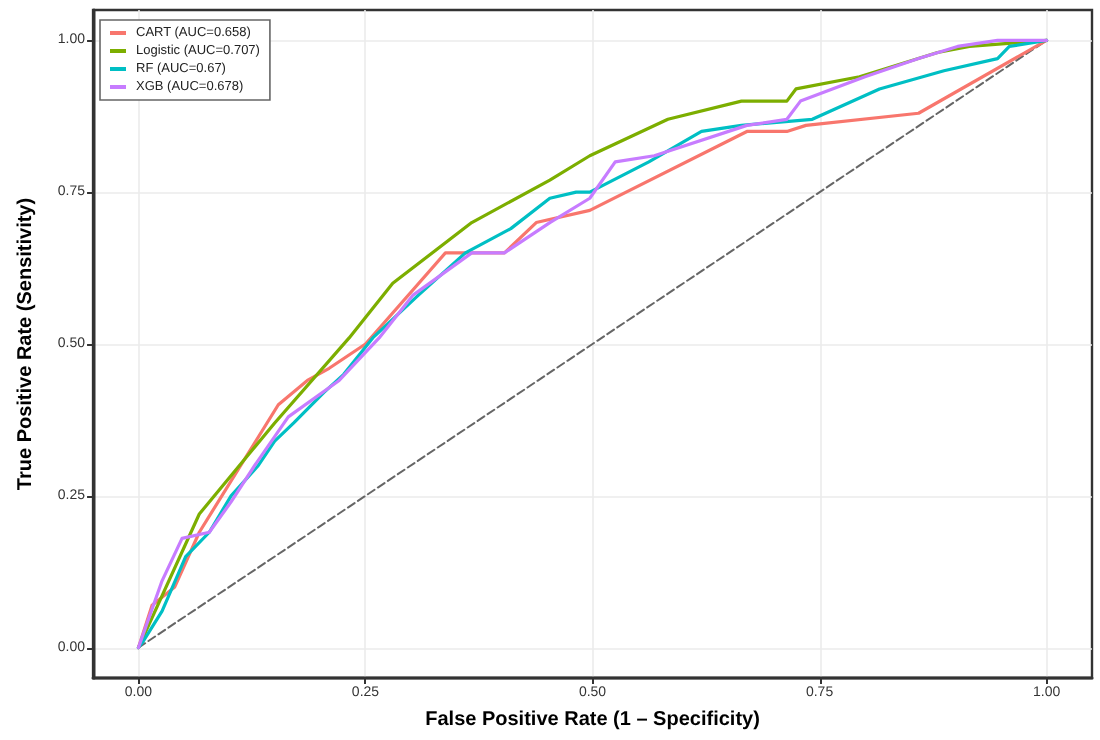 Image resolution: width=1100 pixels, height=740 pixels. I want to click on x-axis-title: False Positive Rate (1 – Specificity), so click(592, 720).